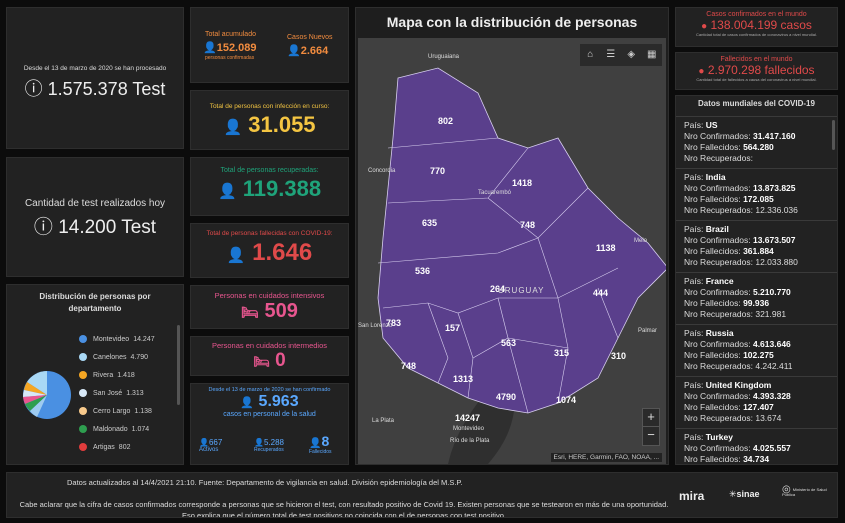 Image resolution: width=845 pixels, height=523 pixels. I want to click on zoom-controls: + −, so click(651, 427).